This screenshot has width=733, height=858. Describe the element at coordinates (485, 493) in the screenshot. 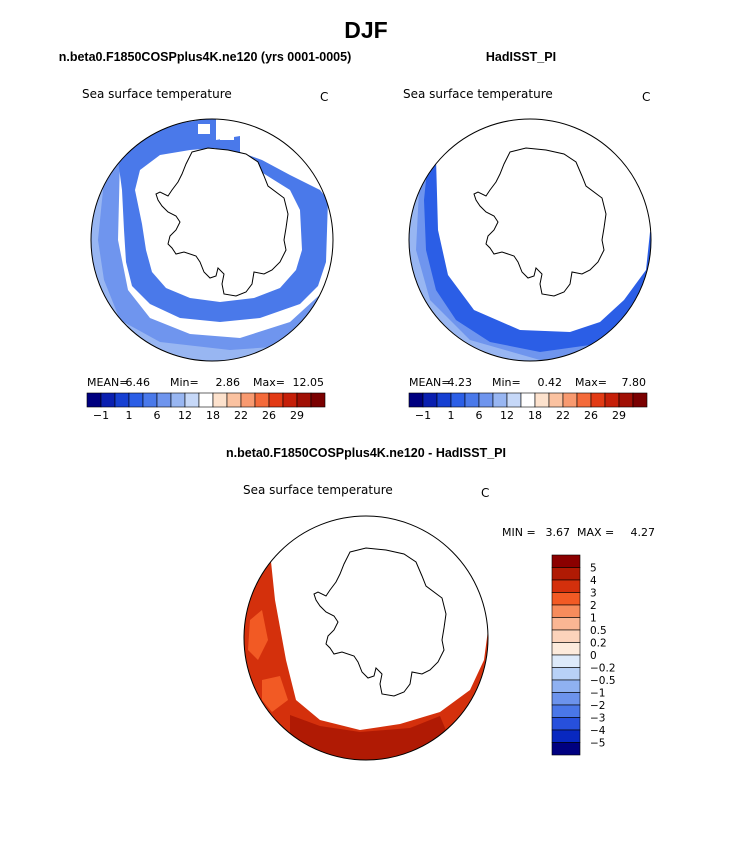

I see `panel-difference-units: C` at that location.